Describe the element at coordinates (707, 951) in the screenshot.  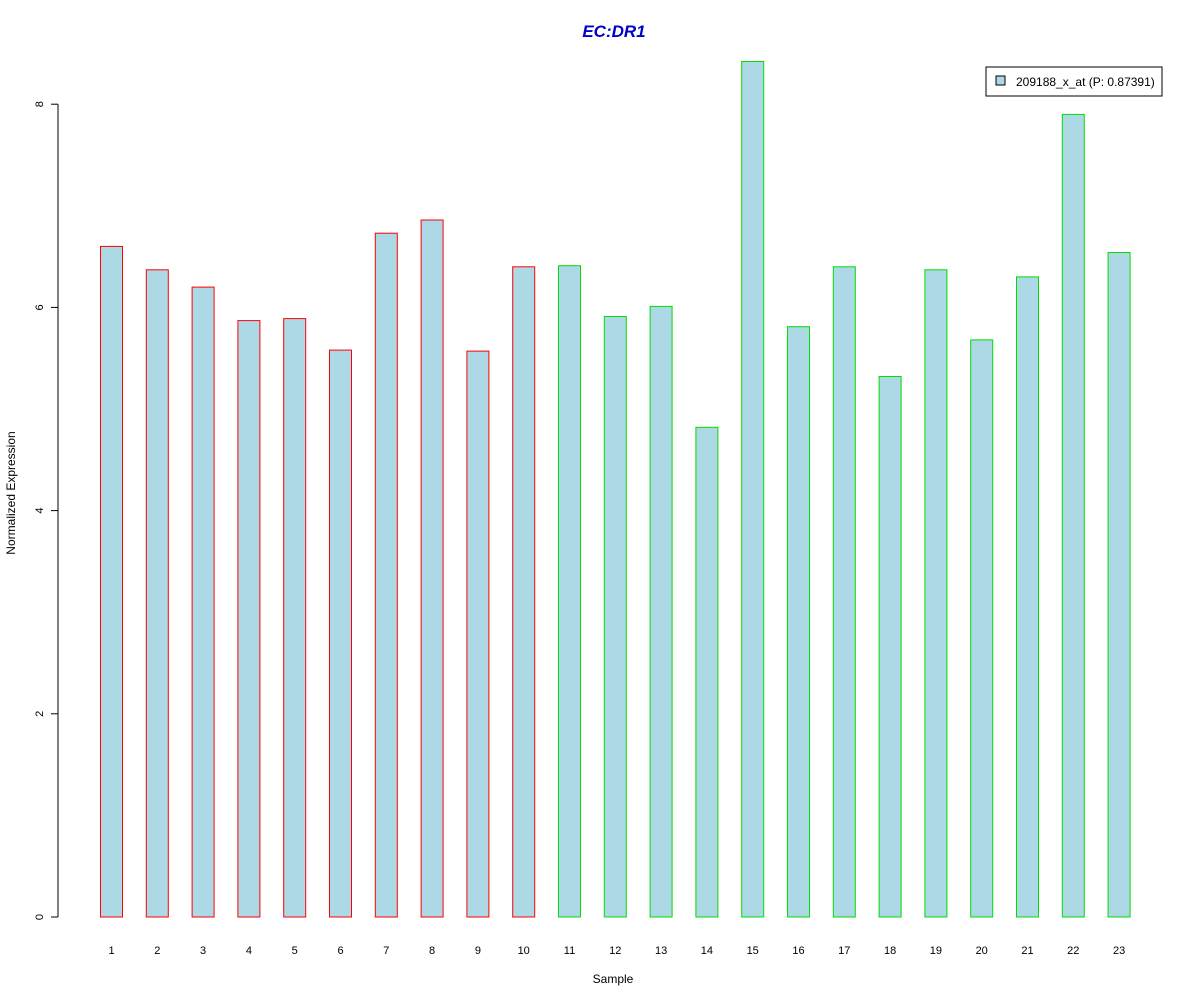
I see `x-tick-label: 14` at that location.